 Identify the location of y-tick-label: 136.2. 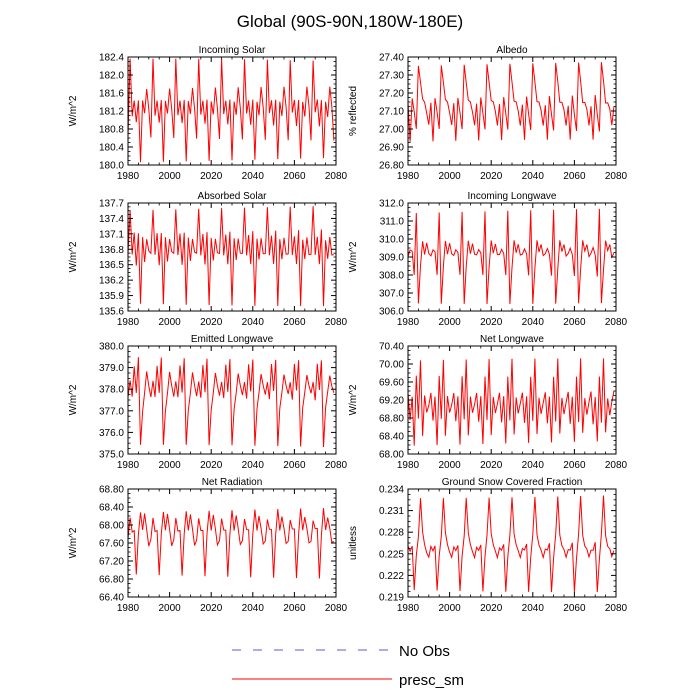
(111, 281).